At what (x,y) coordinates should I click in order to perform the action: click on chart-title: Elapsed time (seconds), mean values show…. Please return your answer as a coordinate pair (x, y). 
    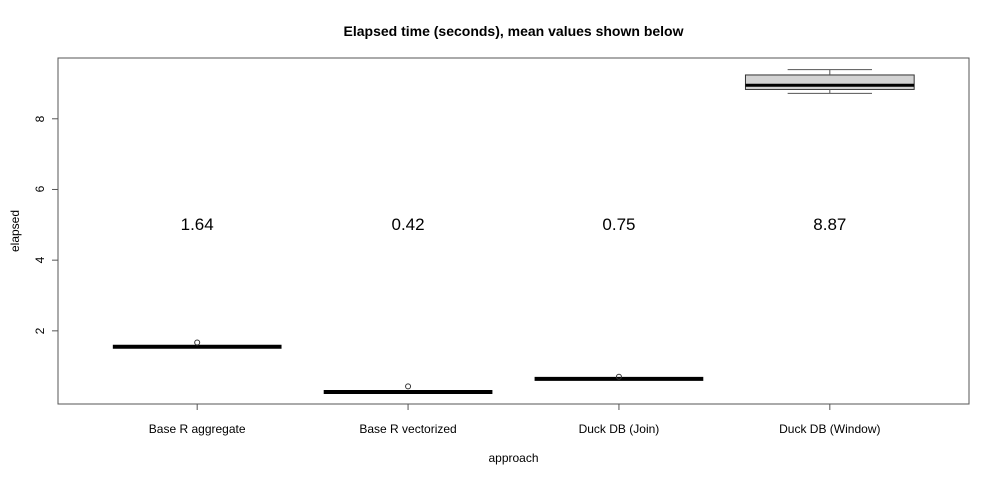
    Looking at the image, I should click on (513, 31).